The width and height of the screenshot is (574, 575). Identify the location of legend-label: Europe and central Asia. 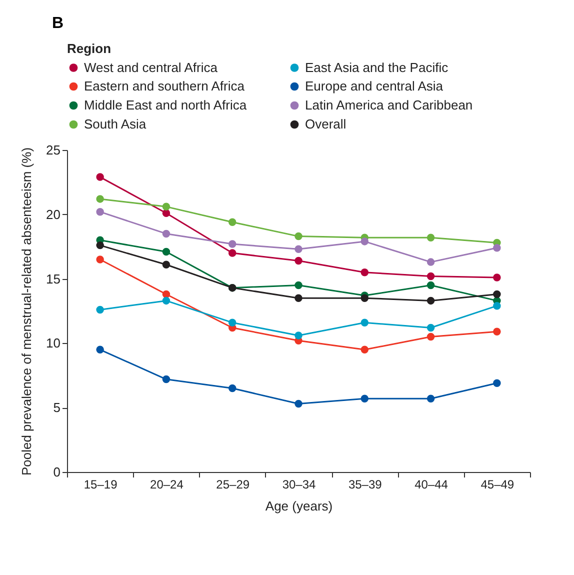
(374, 86).